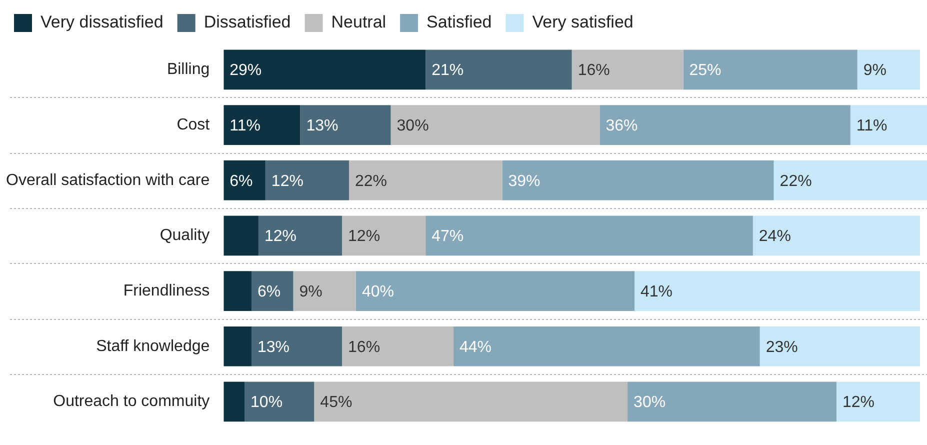 The width and height of the screenshot is (927, 445). Describe the element at coordinates (247, 22) in the screenshot. I see `legend-label: Dissatisfied` at that location.